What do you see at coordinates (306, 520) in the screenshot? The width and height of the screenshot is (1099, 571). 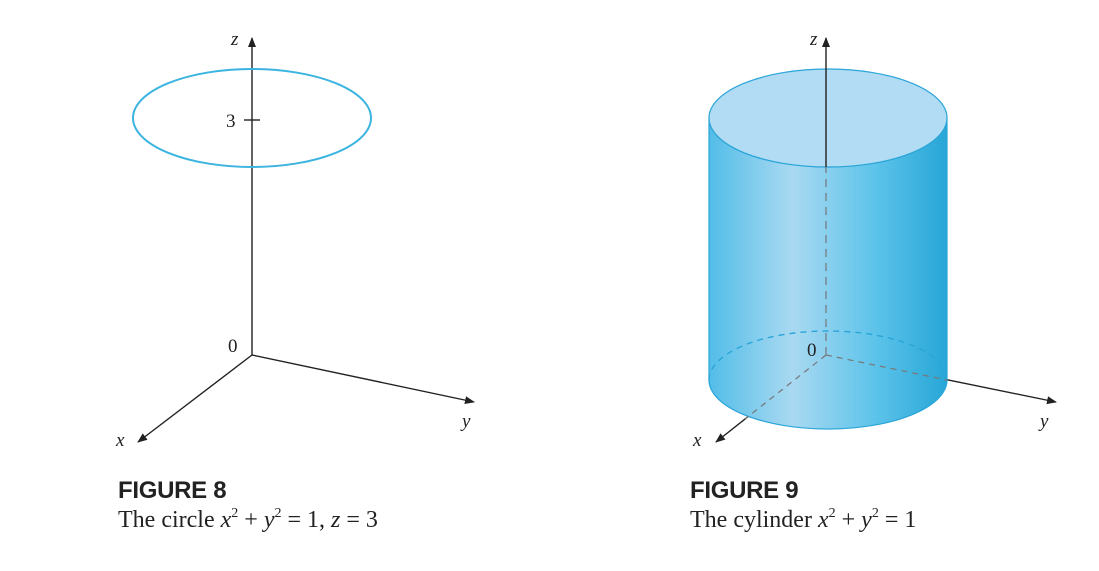 I see `eq-equals-one: = 1,` at bounding box center [306, 520].